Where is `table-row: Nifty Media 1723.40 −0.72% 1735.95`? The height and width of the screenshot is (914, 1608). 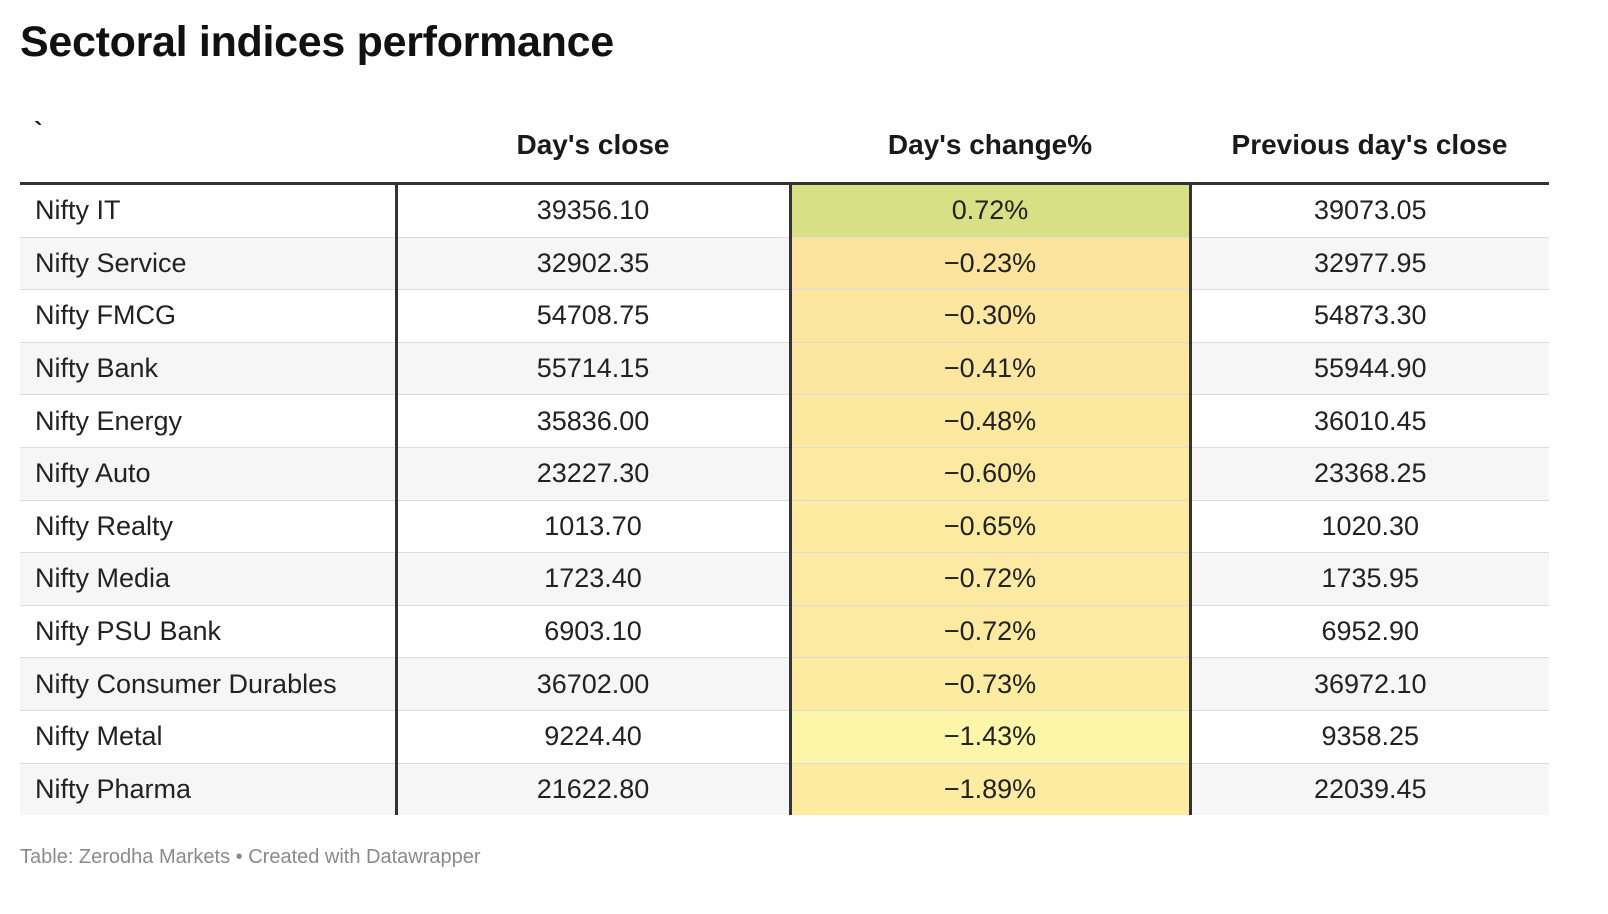
table-row: Nifty Media 1723.40 −0.72% 1735.95 is located at coordinates (784, 579).